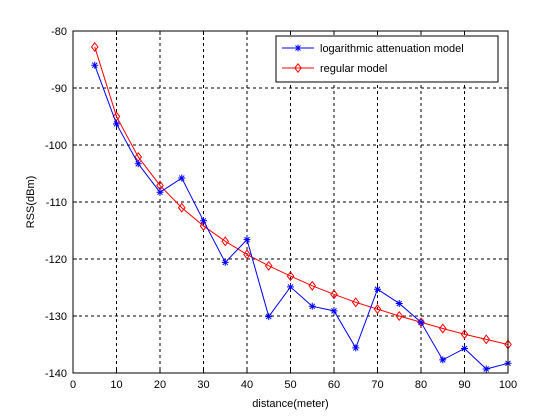 The height and width of the screenshot is (420, 560). What do you see at coordinates (298, 48) in the screenshot?
I see `legend-marker-logarithmic` at bounding box center [298, 48].